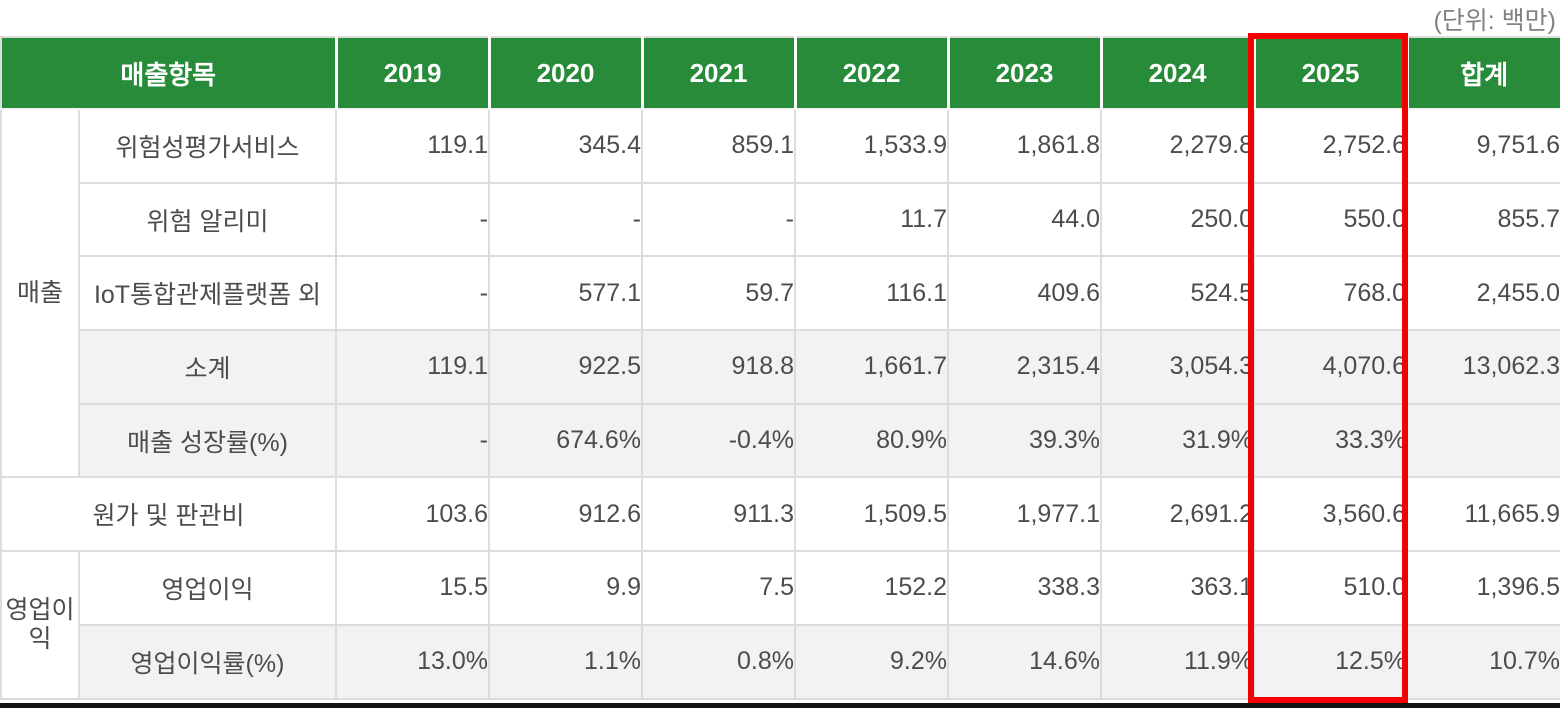 The width and height of the screenshot is (1560, 708). What do you see at coordinates (207, 219) in the screenshot?
I see `row-label: 위험 알리미` at bounding box center [207, 219].